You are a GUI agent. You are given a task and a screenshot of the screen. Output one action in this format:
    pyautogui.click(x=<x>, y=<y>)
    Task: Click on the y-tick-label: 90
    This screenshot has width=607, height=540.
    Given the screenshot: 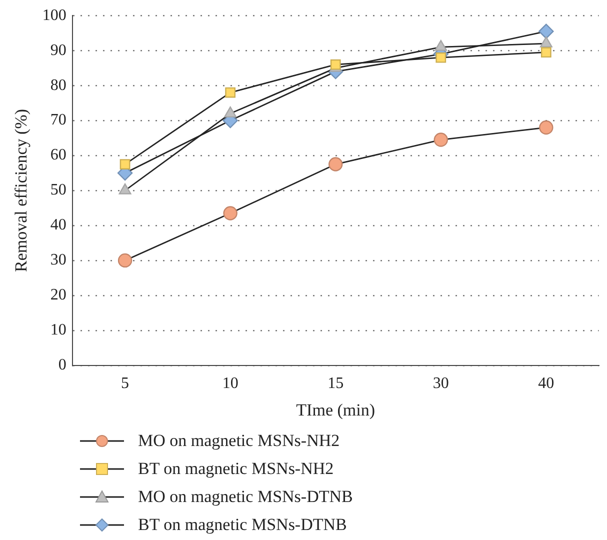 What is the action you would take?
    pyautogui.click(x=58, y=50)
    